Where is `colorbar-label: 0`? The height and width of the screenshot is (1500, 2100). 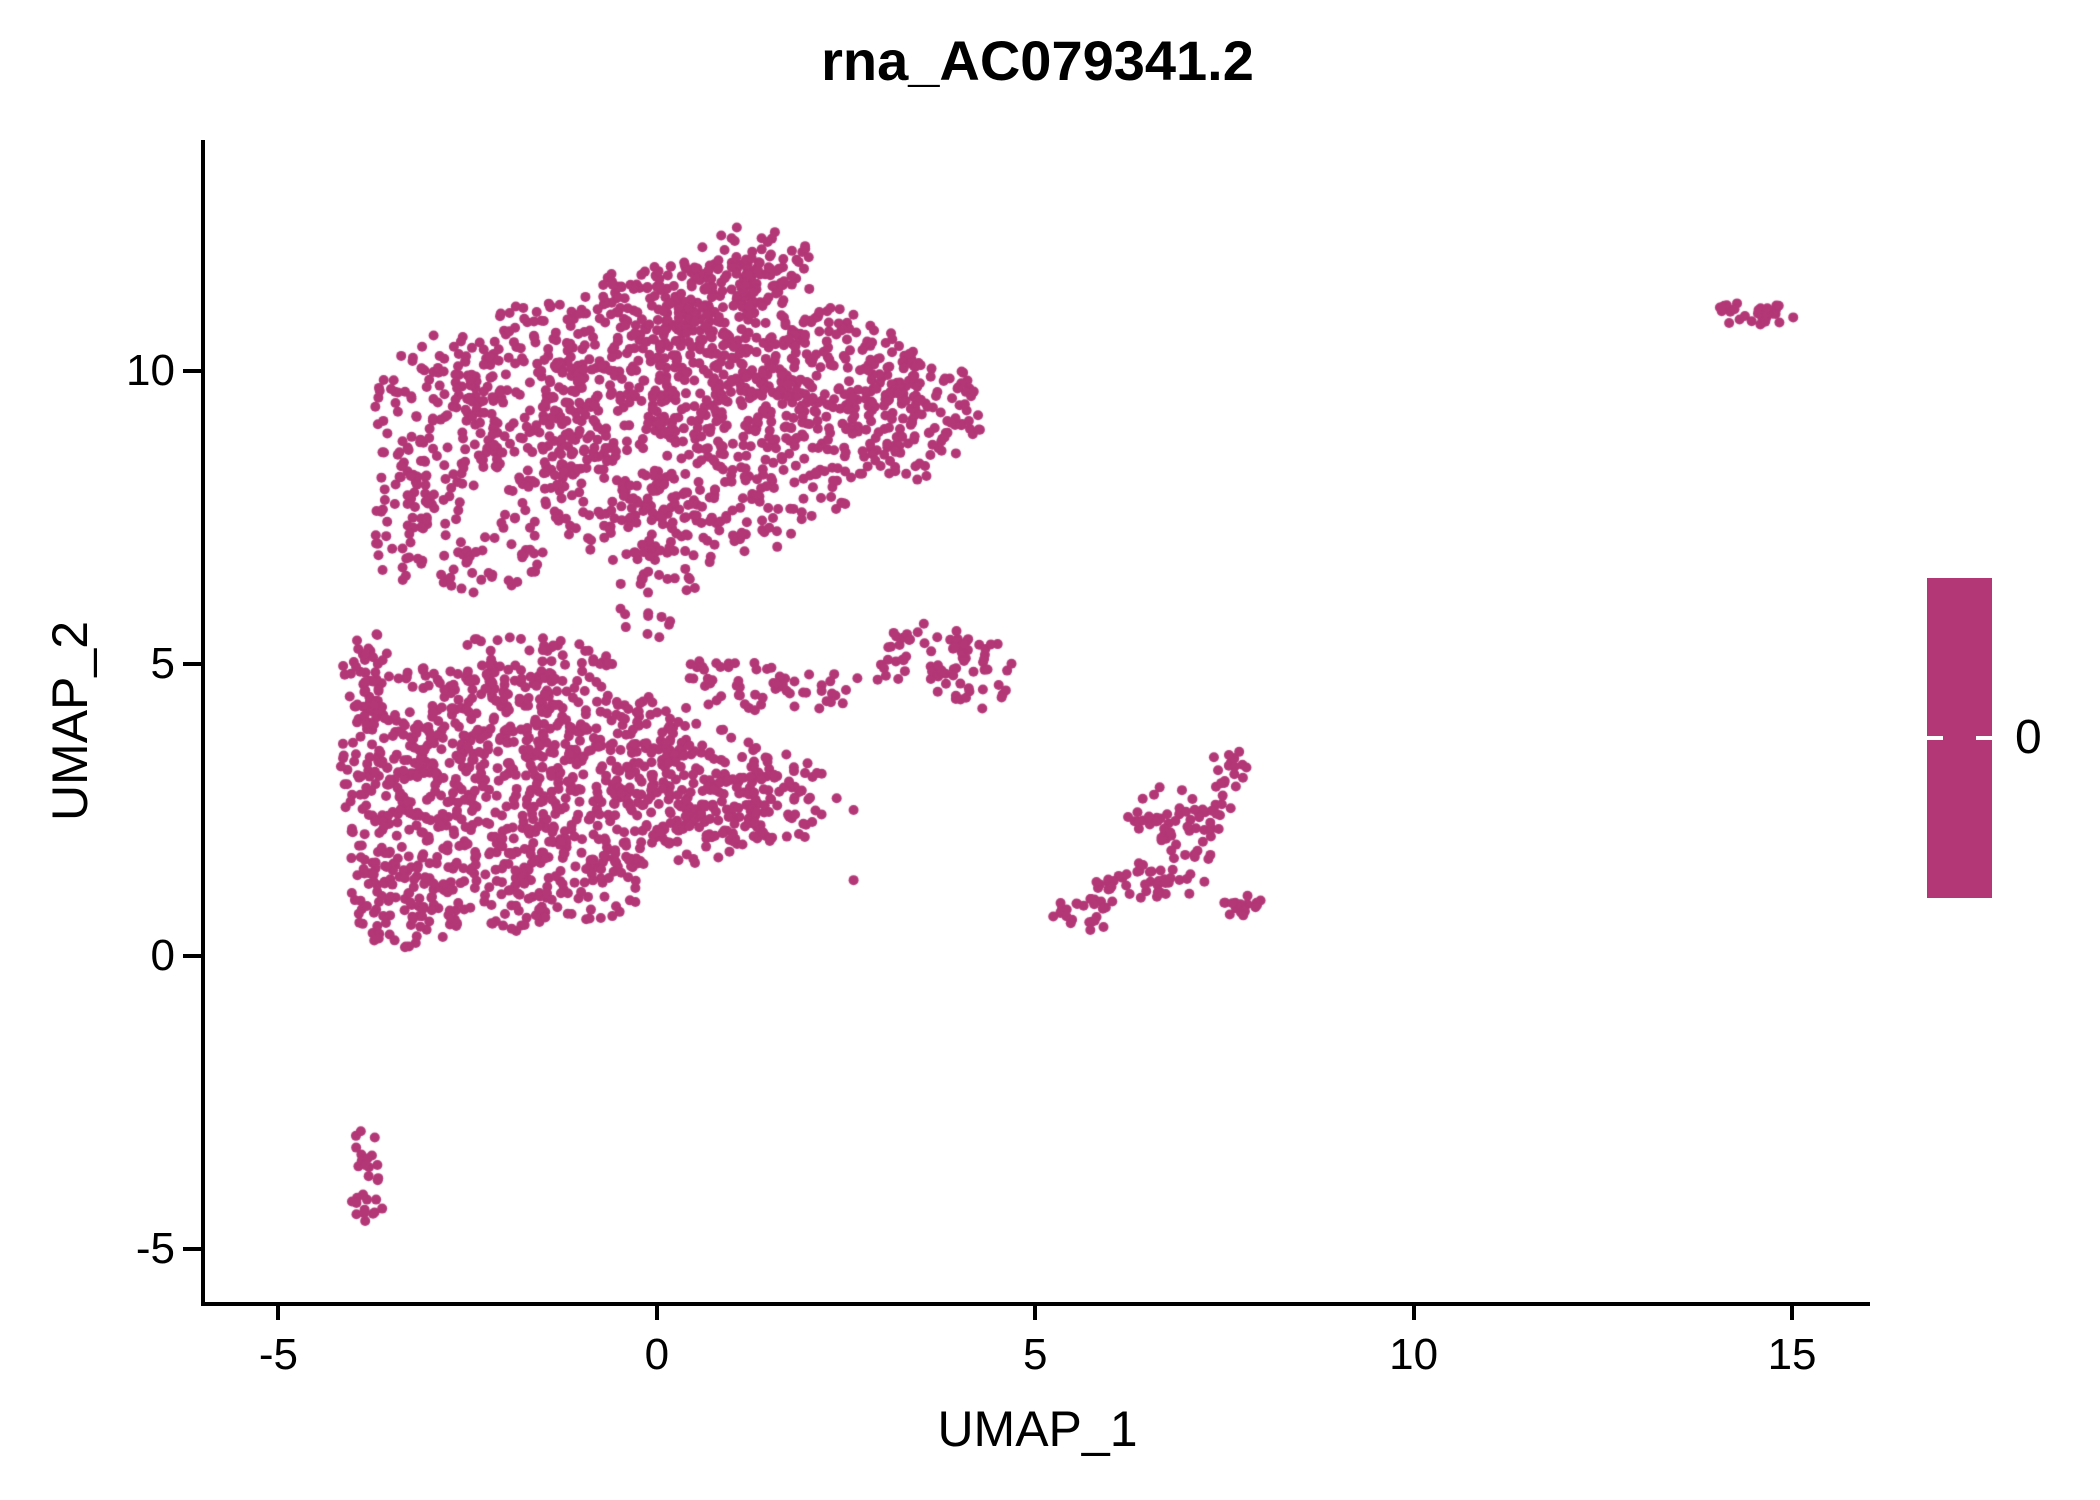
colorbar-label: 0 is located at coordinates (2028, 737).